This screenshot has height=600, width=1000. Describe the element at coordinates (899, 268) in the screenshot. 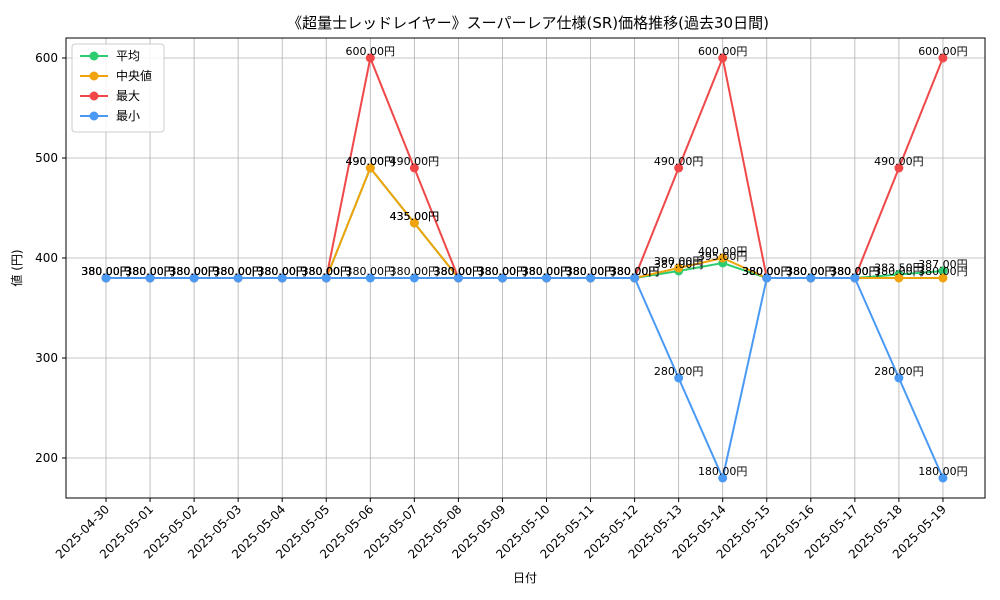

I see `data-label: 383.50円` at that location.